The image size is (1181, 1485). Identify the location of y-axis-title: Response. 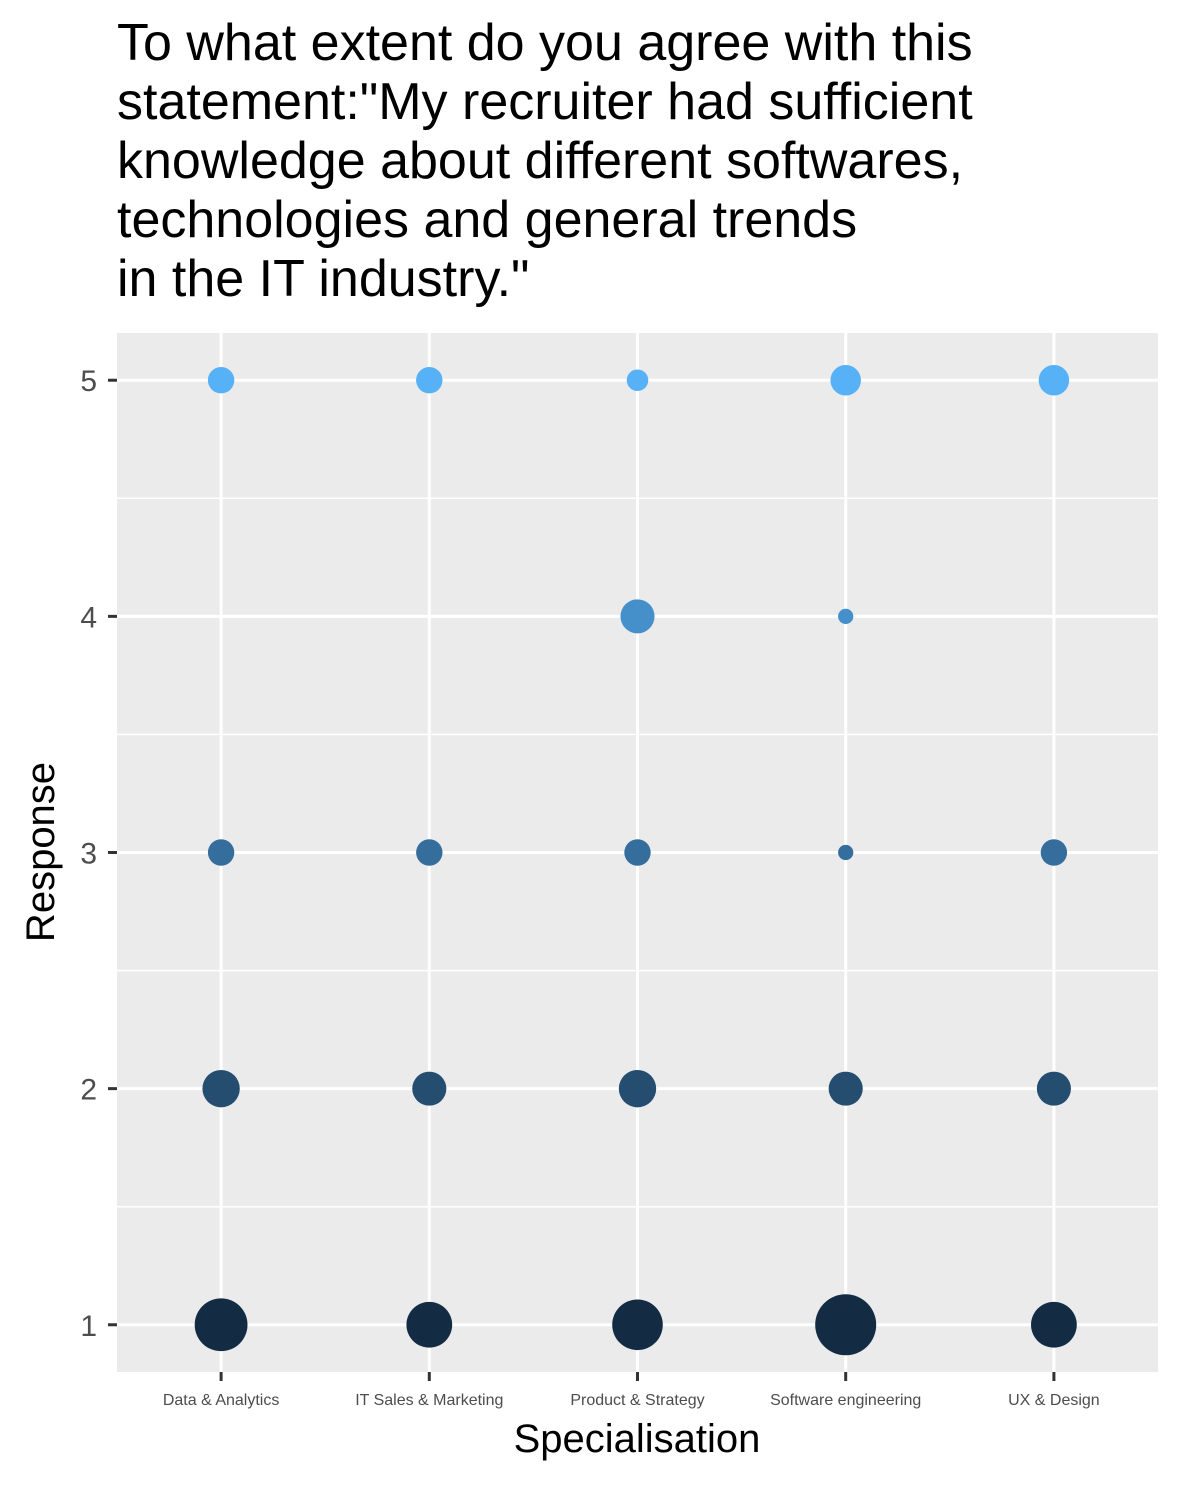
(41, 852).